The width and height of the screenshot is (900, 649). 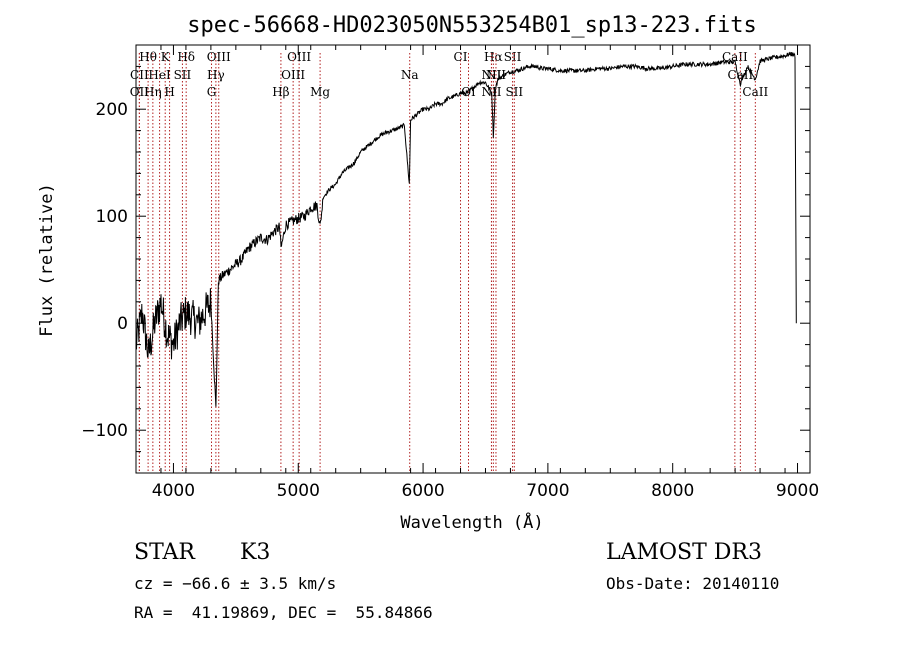 I want to click on object-subclass: K3, so click(x=255, y=552).